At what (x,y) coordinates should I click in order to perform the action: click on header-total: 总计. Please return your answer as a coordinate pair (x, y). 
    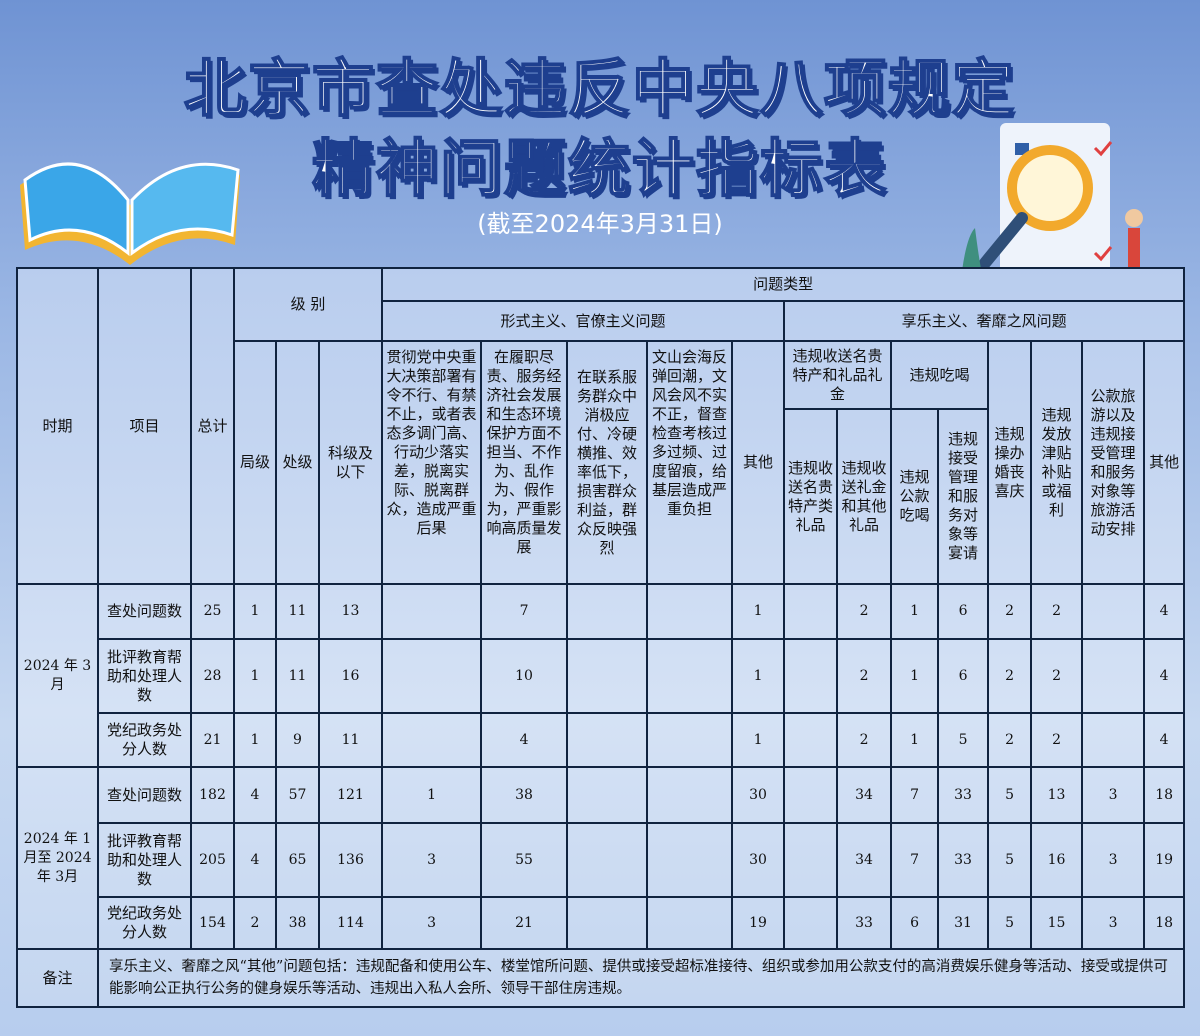
    Looking at the image, I should click on (212, 426).